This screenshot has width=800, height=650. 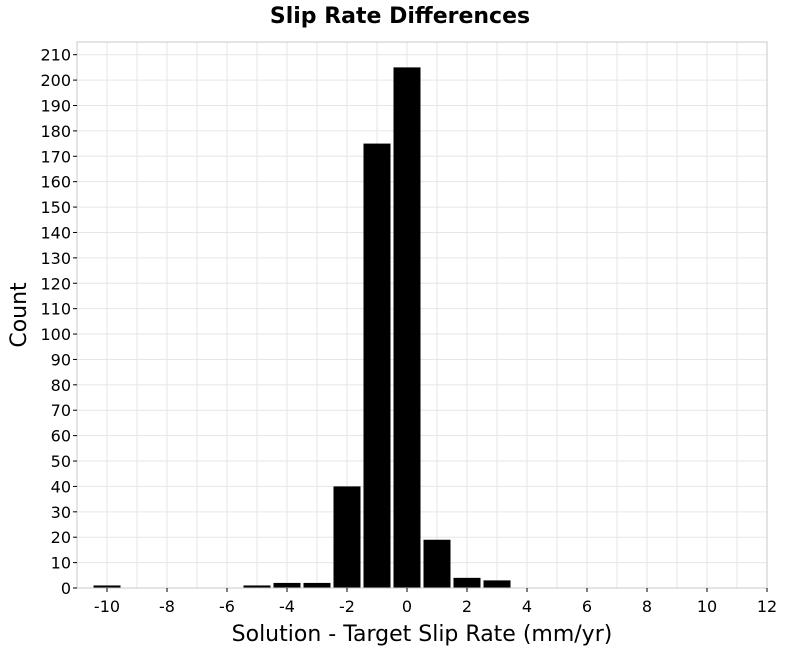 What do you see at coordinates (55, 182) in the screenshot?
I see `y-tick-label: 160` at bounding box center [55, 182].